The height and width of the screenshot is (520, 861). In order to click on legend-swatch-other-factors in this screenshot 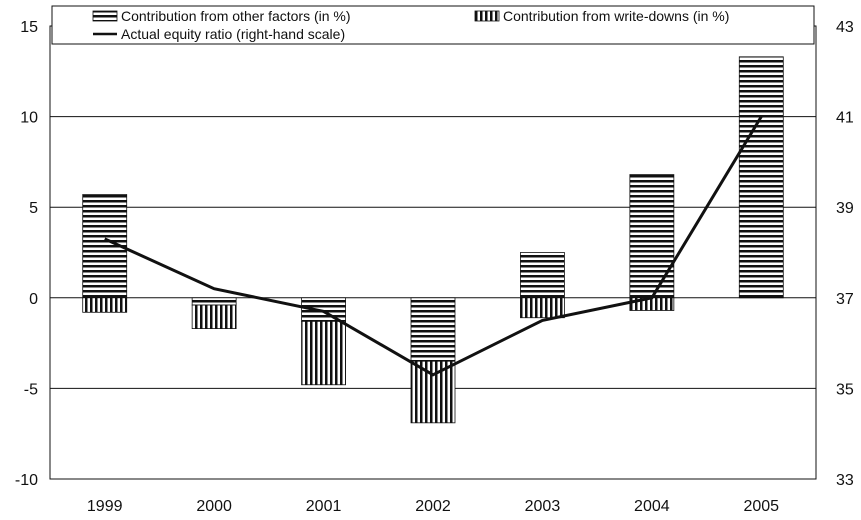, I will do `click(105, 16)`.